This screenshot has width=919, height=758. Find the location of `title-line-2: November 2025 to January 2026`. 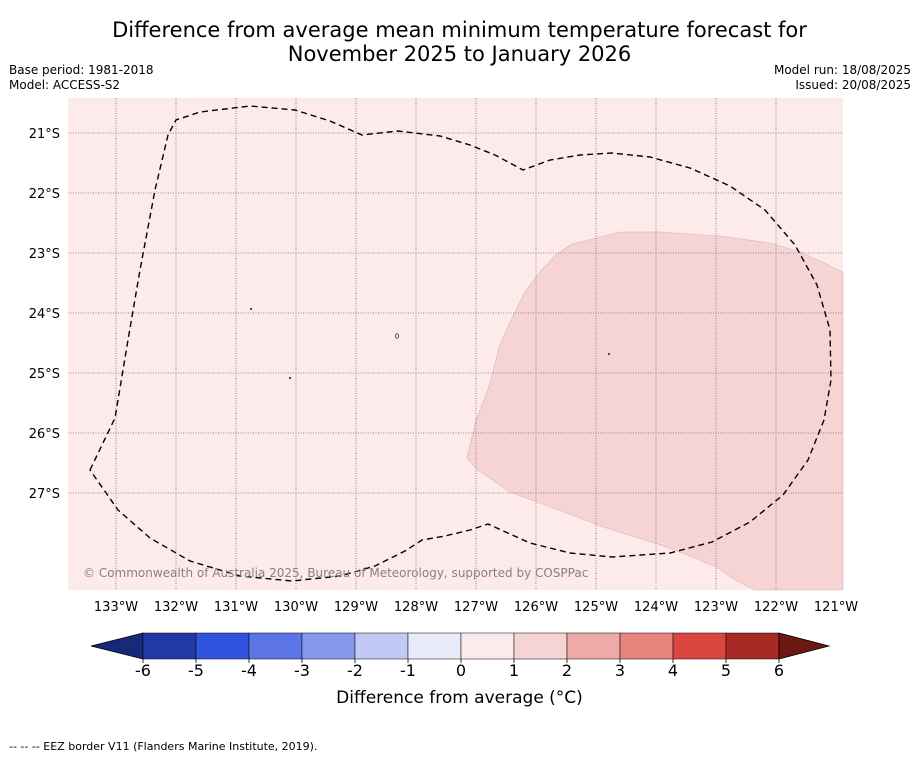

title-line-2: November 2025 to January 2026 is located at coordinates (459, 54).